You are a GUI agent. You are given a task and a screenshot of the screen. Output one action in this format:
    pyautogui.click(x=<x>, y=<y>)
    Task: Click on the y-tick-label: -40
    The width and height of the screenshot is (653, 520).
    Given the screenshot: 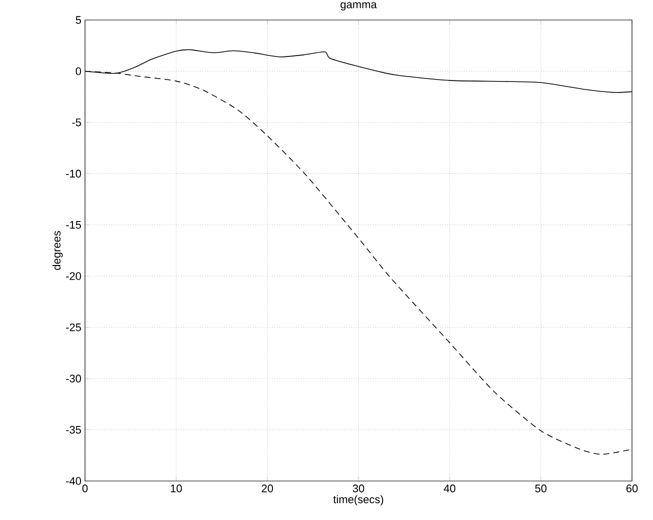 What is the action you would take?
    pyautogui.click(x=74, y=481)
    